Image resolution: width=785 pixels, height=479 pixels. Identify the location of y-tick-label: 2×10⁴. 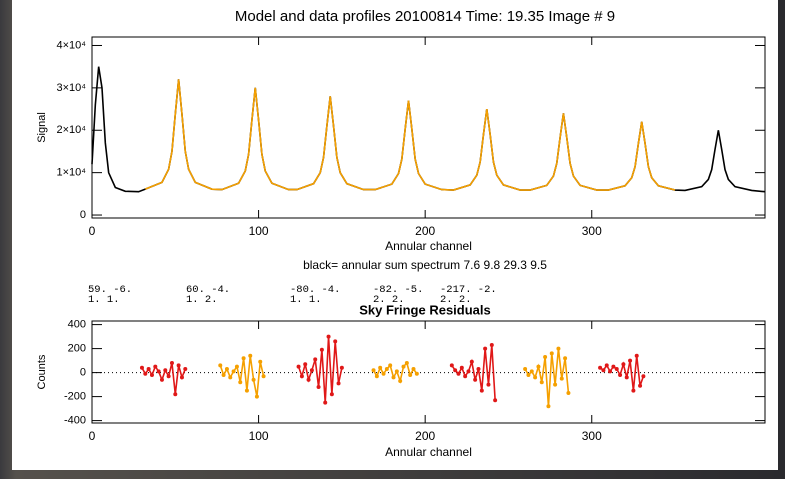
(71, 130).